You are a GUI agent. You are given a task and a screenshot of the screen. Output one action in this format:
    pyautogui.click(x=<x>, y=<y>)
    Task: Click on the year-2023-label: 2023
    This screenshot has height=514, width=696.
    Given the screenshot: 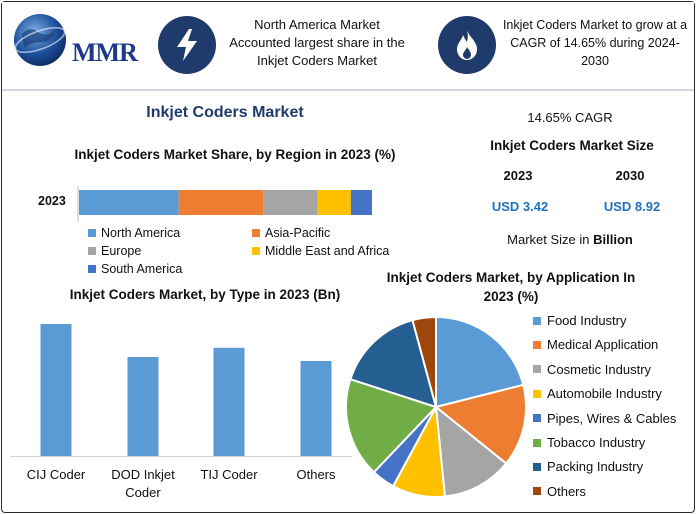 What is the action you would take?
    pyautogui.click(x=518, y=175)
    